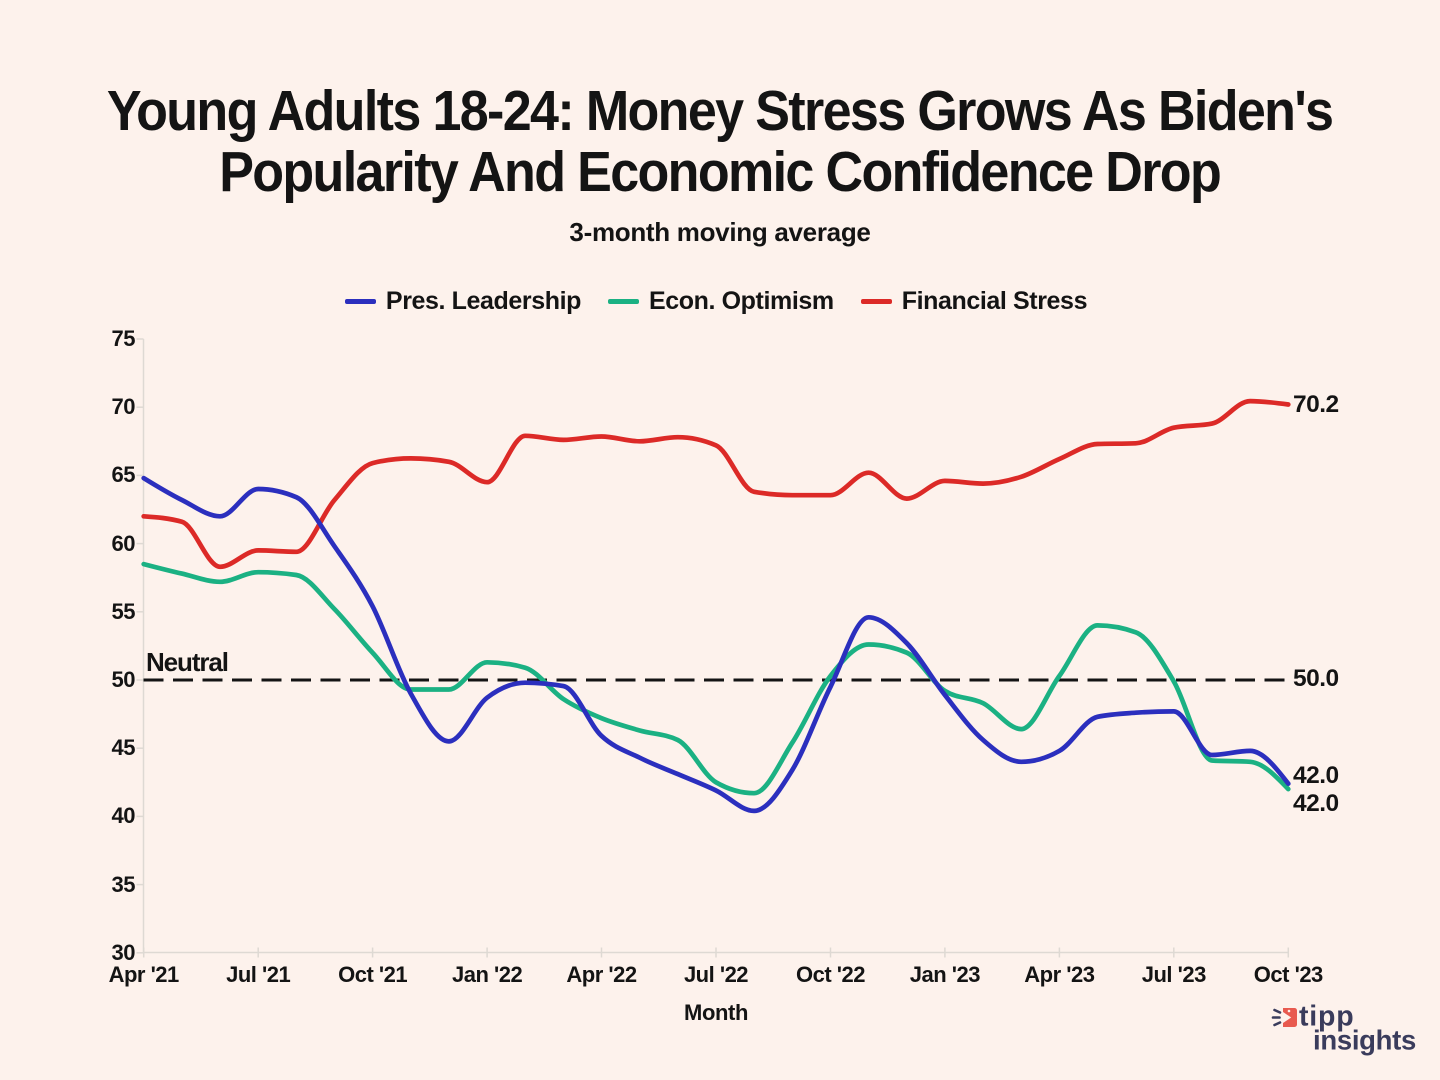 Image resolution: width=1440 pixels, height=1080 pixels. What do you see at coordinates (1364, 1040) in the screenshot?
I see `svg-text: insights` at bounding box center [1364, 1040].